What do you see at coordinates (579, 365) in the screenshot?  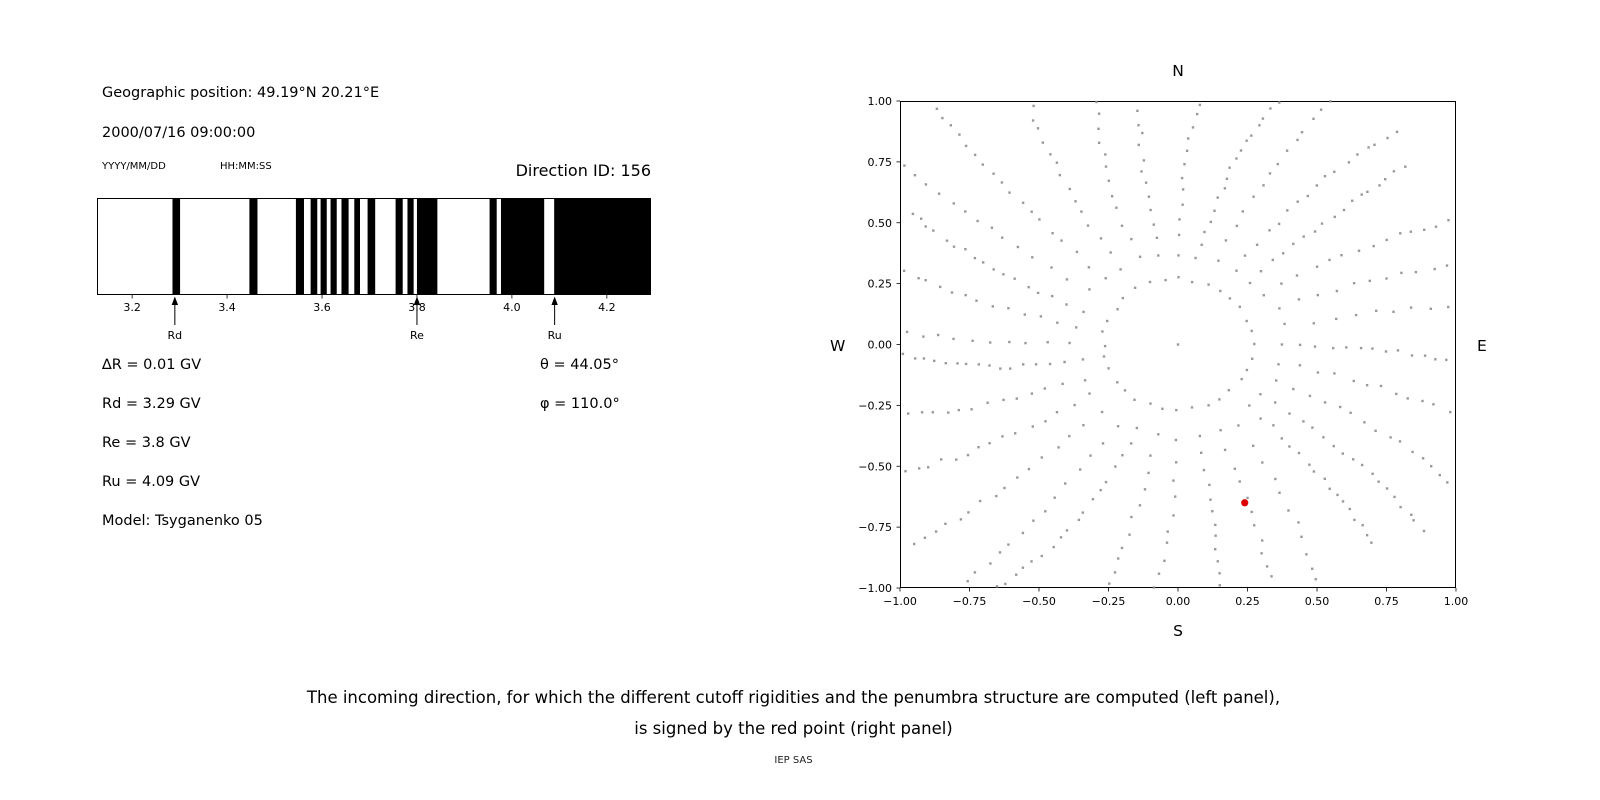 I see `param-theta: θ = 44.05°` at bounding box center [579, 365].